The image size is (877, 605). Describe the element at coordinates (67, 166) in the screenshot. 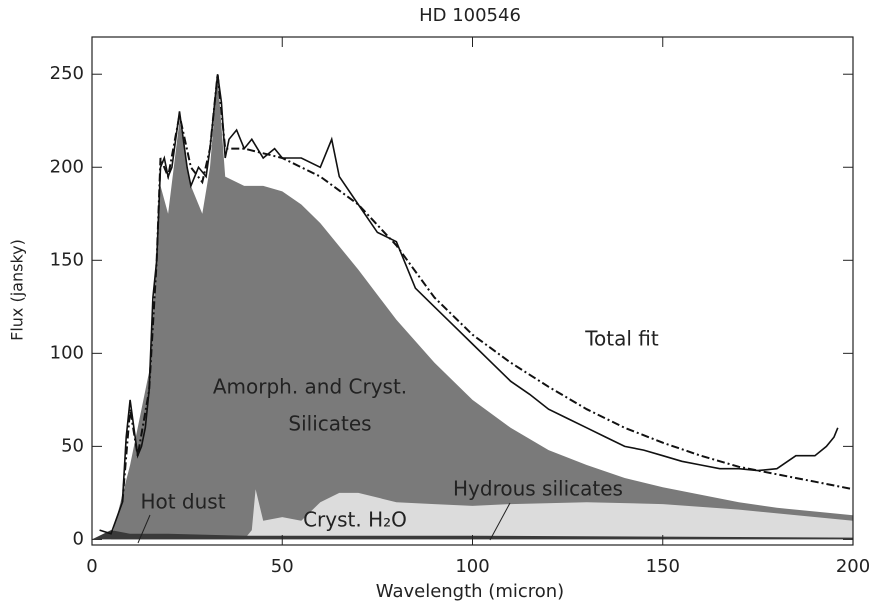

I see `y-tick-label: 200` at that location.